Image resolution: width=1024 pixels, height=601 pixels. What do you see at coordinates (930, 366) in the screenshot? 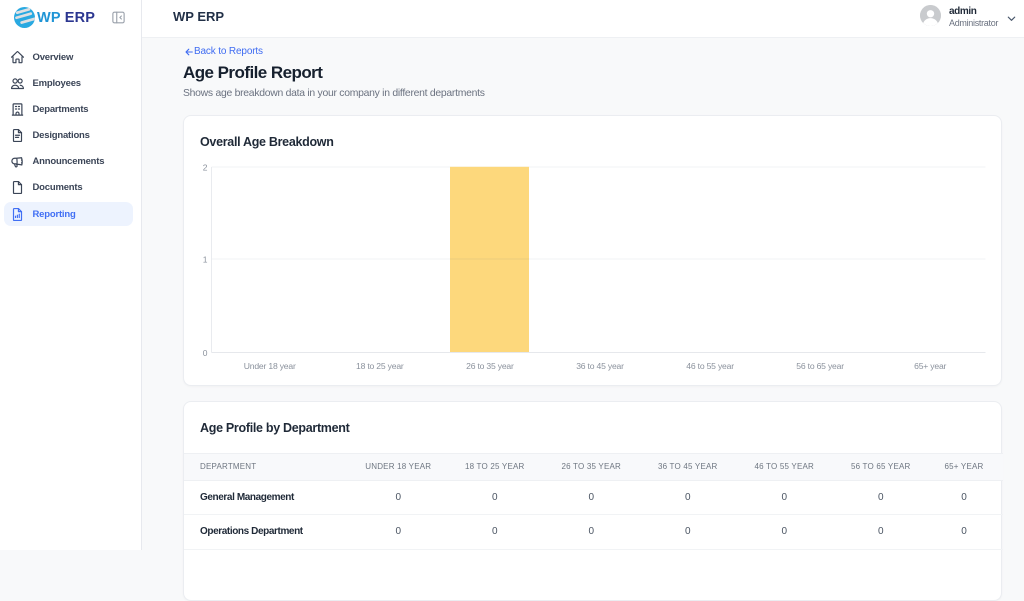
I see `svg-text: 65+ year` at bounding box center [930, 366].